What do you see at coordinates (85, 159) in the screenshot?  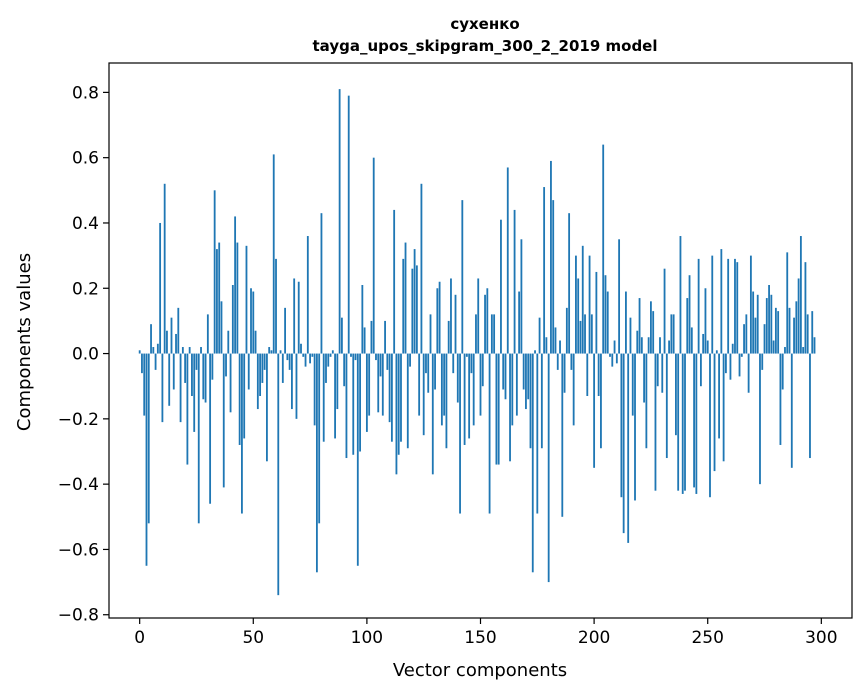 I see `y-tick-label: 0.6` at bounding box center [85, 159].